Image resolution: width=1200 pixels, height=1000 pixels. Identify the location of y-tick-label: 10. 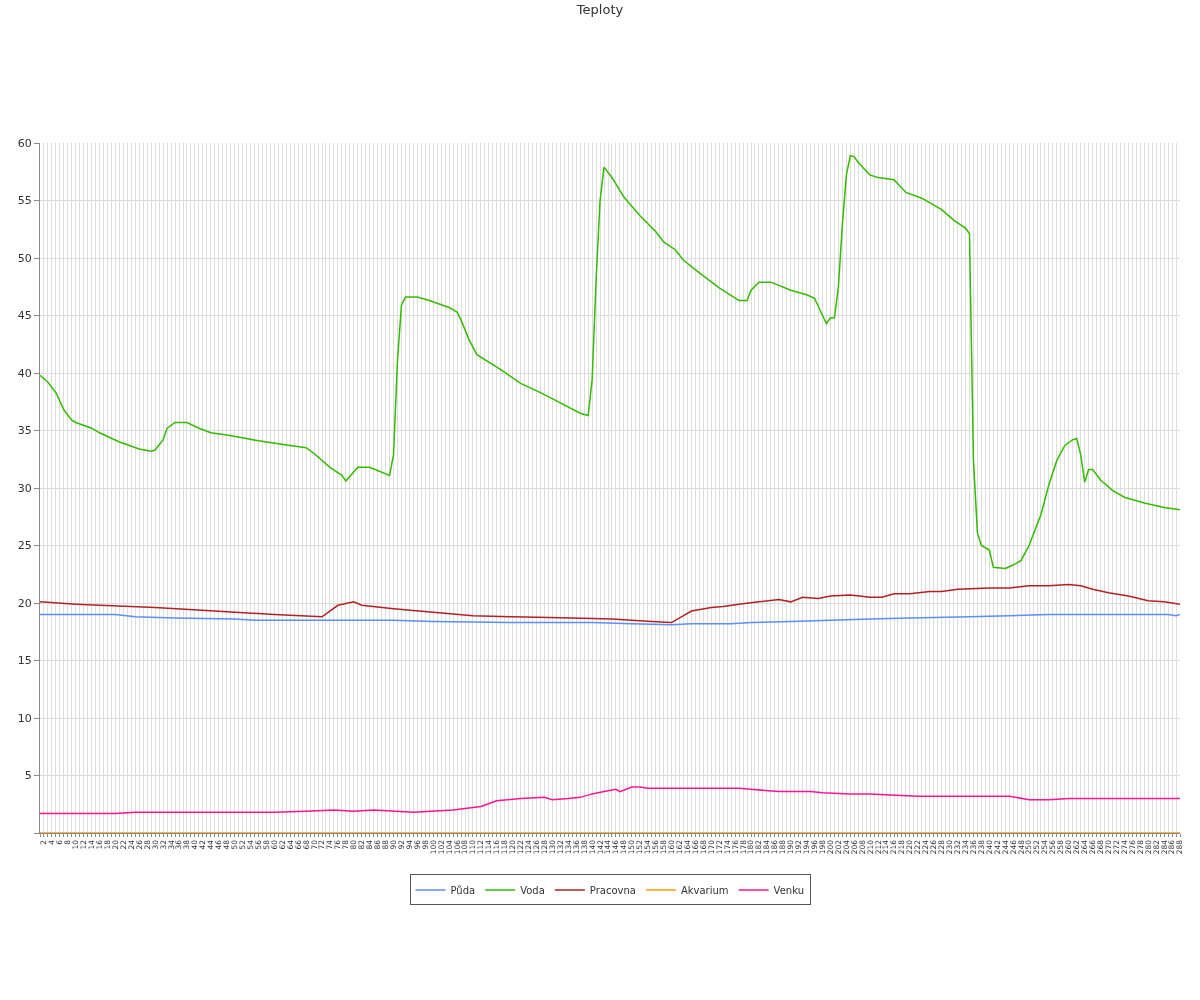
(24, 718).